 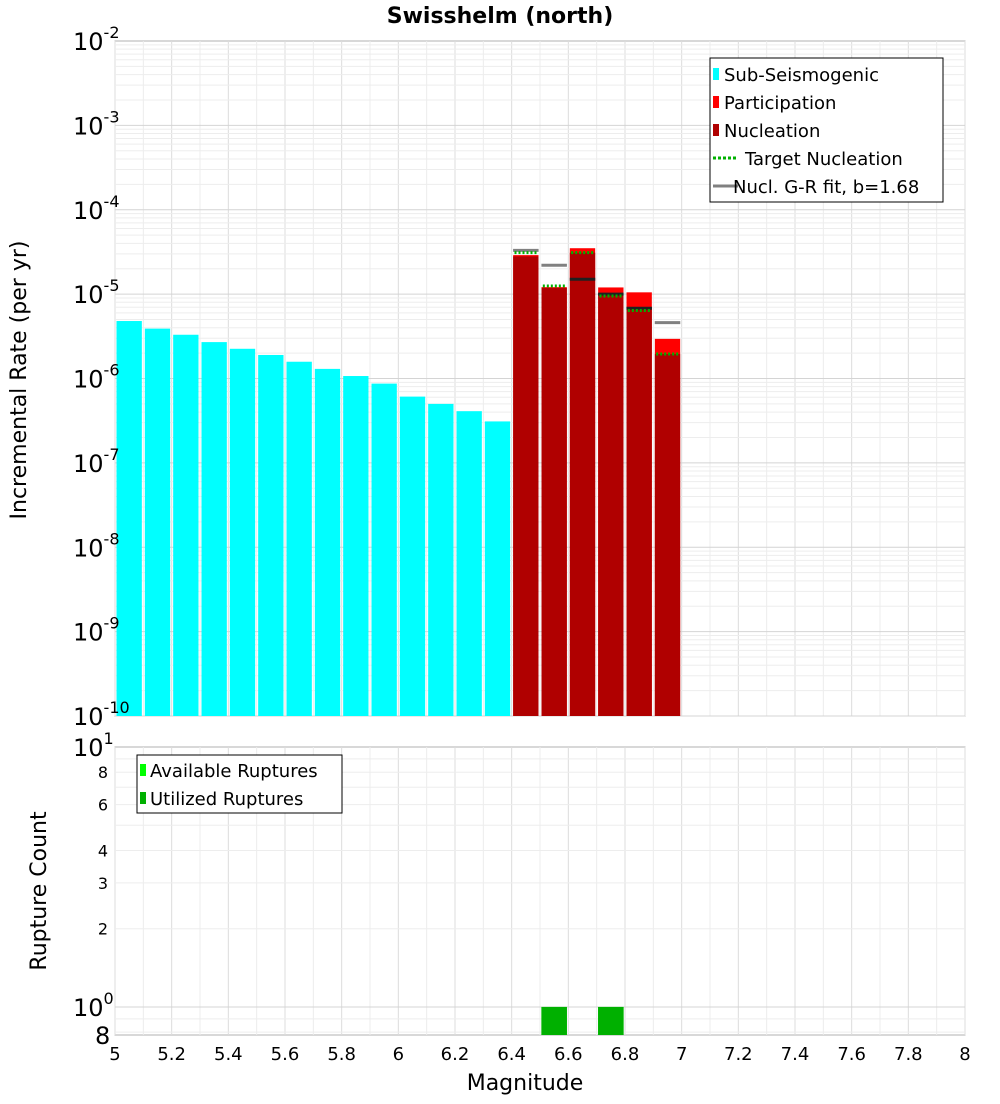 I want to click on y-tick-label: 10⁻³, so click(x=96, y=123).